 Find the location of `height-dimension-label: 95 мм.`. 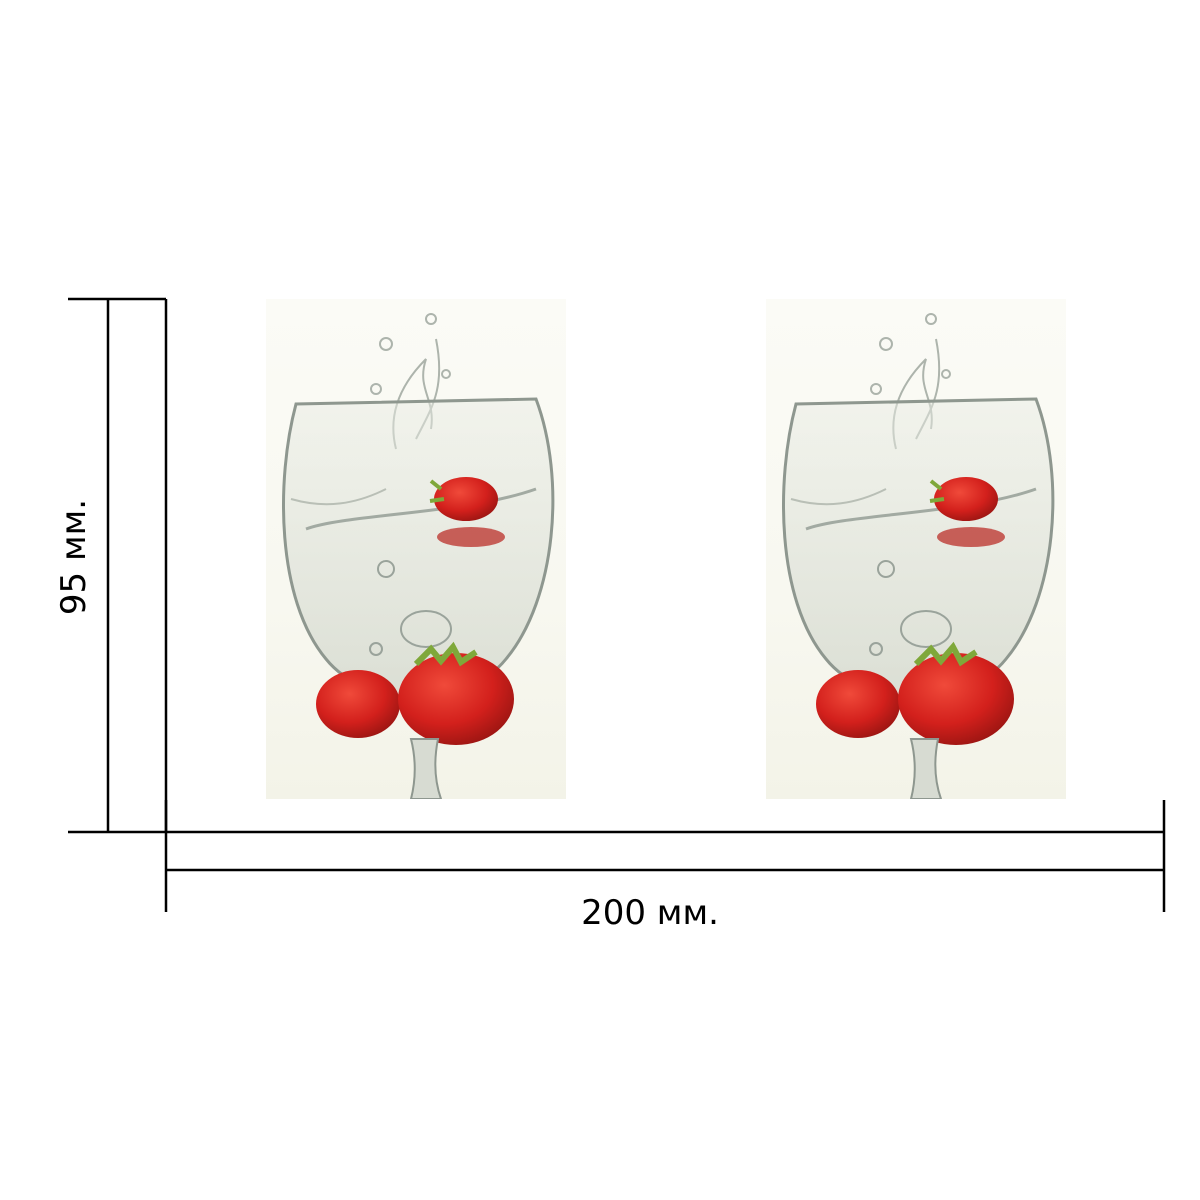

height-dimension-label: 95 мм. is located at coordinates (74, 557).